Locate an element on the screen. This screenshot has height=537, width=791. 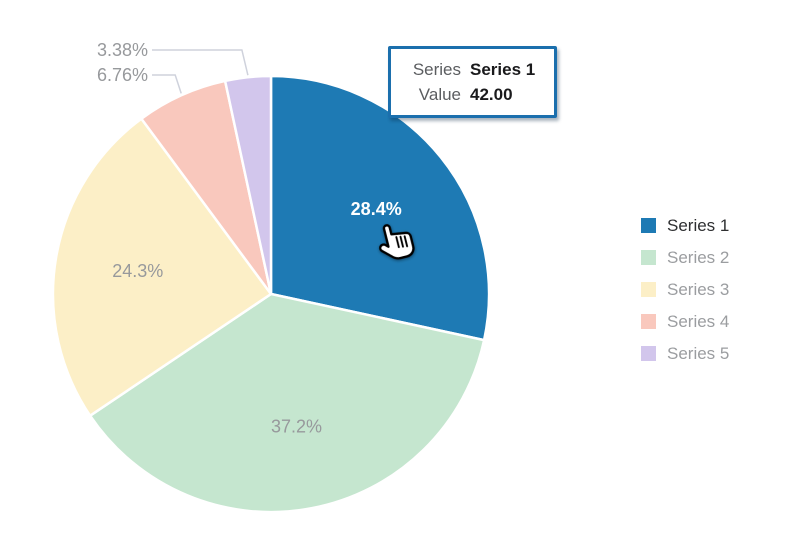
legend-item-series-2: Series 2 is located at coordinates (685, 257).